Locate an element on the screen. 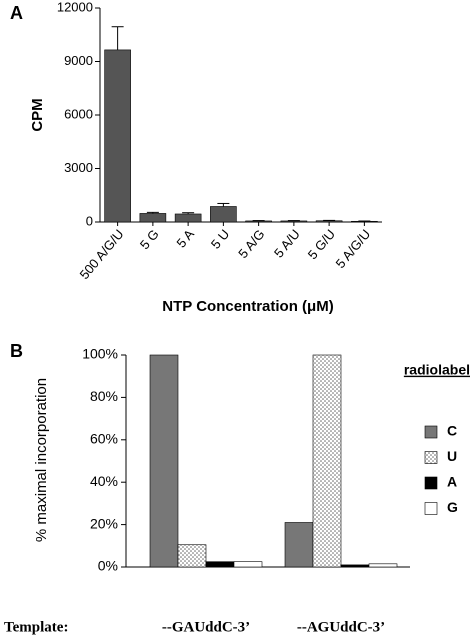  x-tick-label: --AGUddC-3’ is located at coordinates (341, 627).